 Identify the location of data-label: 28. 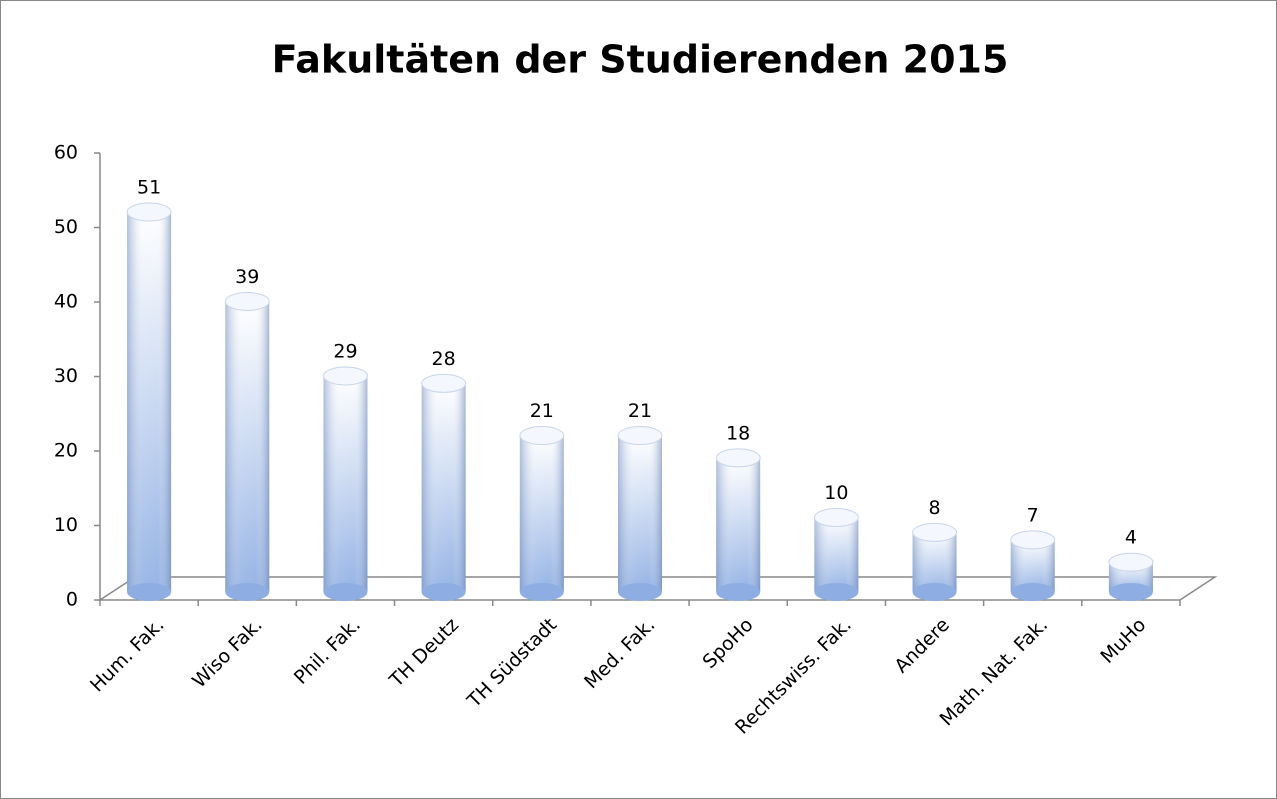
(444, 359).